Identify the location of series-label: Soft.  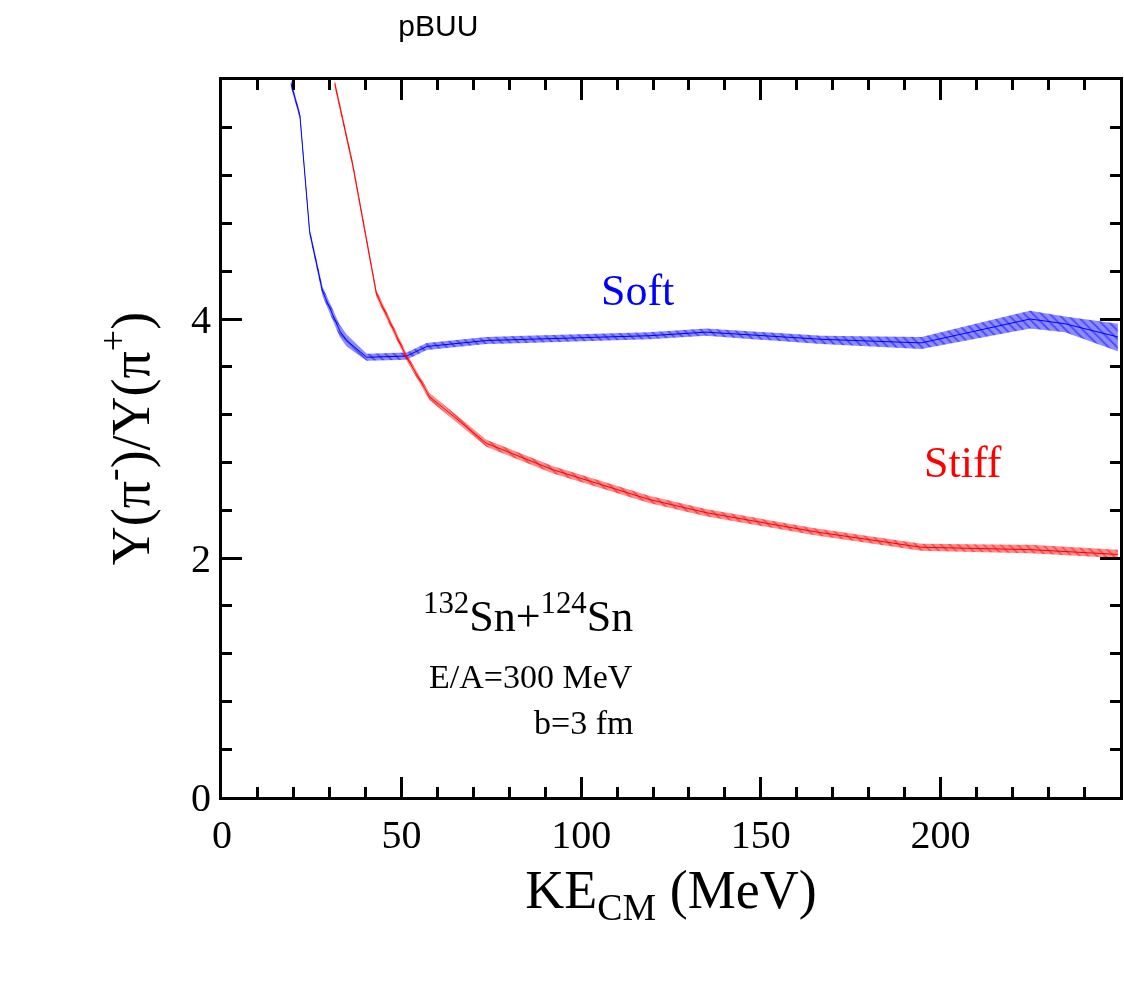
(638, 290).